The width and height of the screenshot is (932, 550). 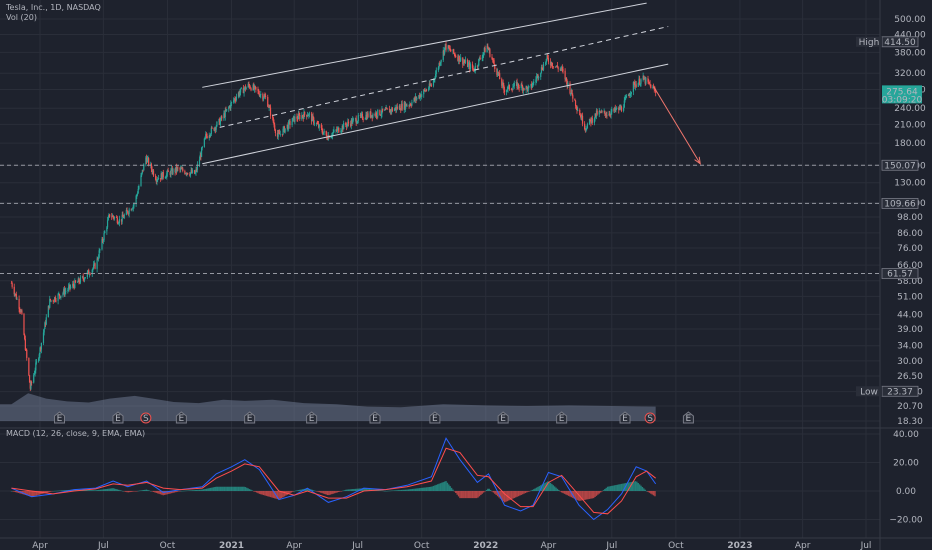 What do you see at coordinates (910, 362) in the screenshot?
I see `price-tick-label: 30.00` at bounding box center [910, 362].